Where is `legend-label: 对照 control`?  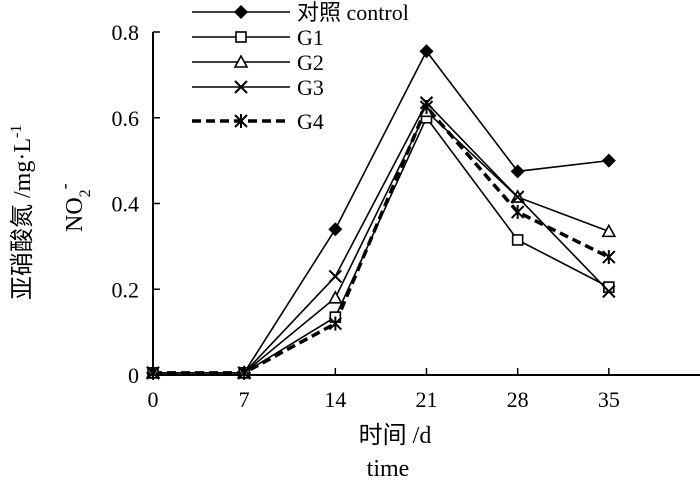 legend-label: 对照 control is located at coordinates (353, 12).